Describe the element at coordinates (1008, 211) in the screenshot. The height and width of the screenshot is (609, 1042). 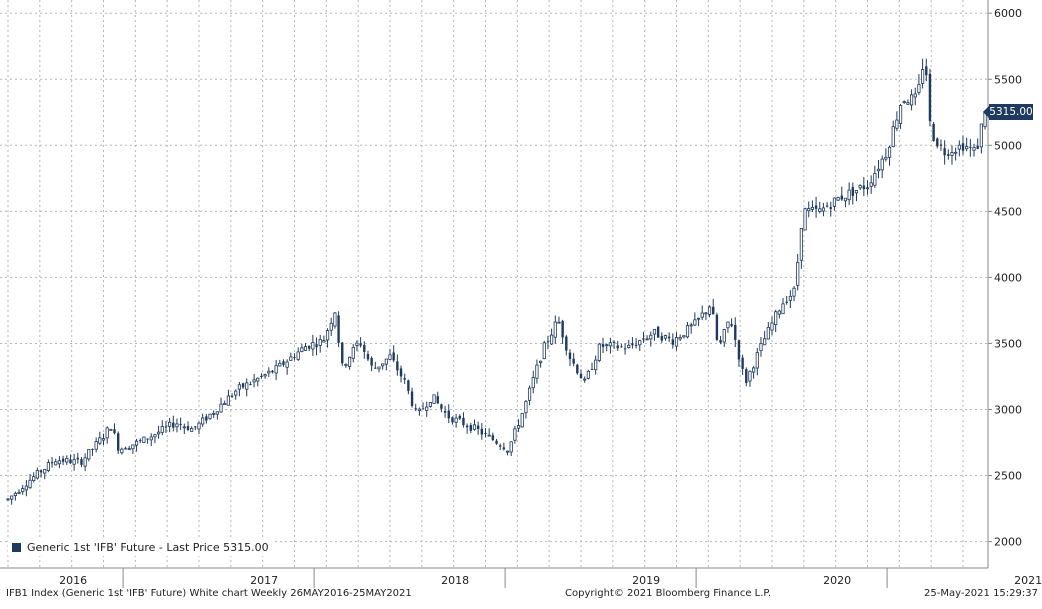
I see `y-tick-label-4500: 4500` at that location.